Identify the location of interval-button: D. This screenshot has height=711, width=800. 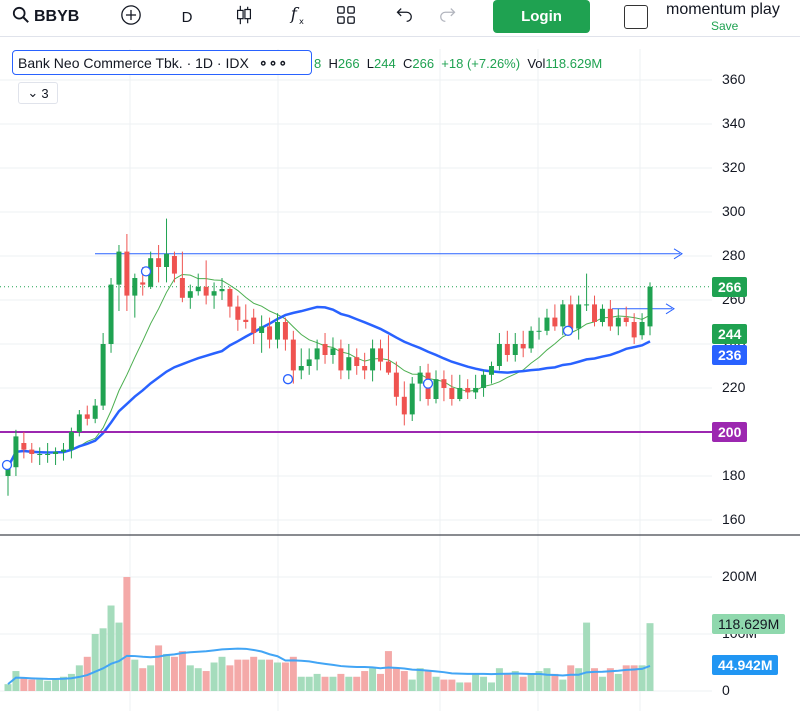
(187, 17).